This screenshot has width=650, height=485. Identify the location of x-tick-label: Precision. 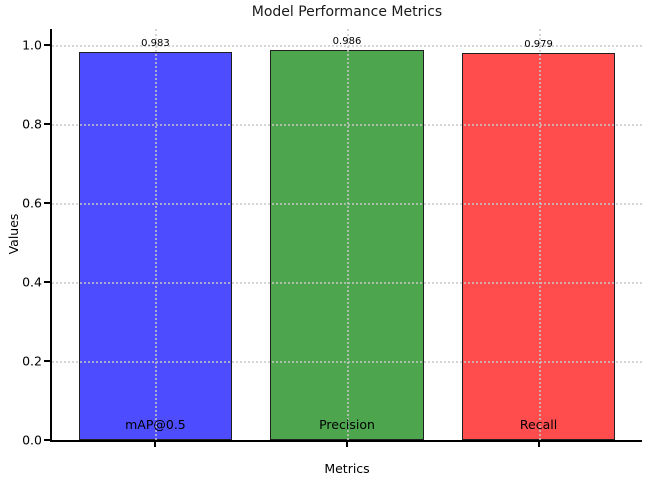
(347, 424).